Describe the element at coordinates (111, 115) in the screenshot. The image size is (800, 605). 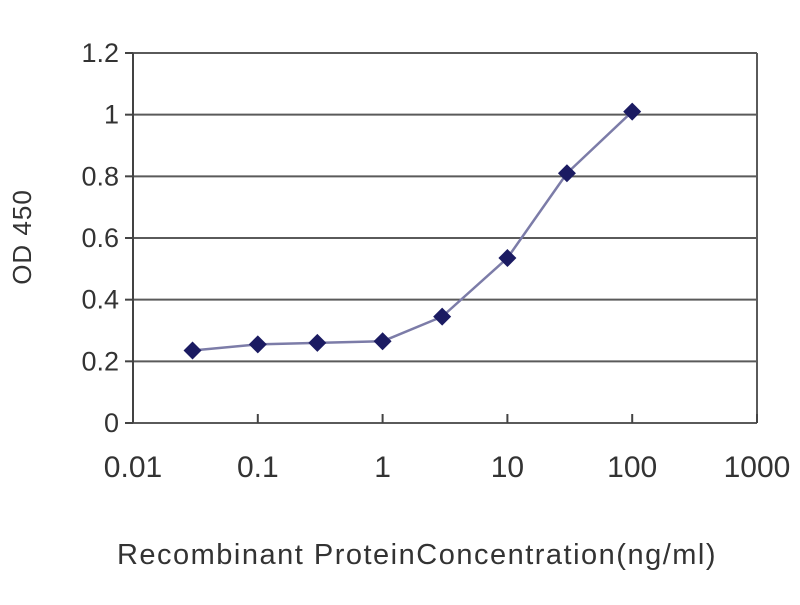
I see `y-tick-label: 1` at that location.